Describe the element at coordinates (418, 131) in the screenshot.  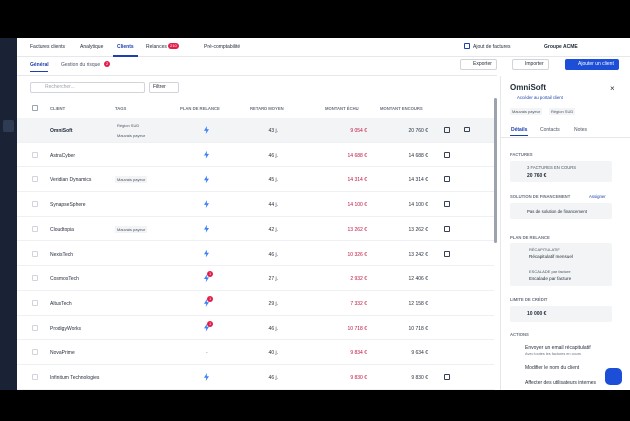
I see `outstanding: 20 760 €` at that location.